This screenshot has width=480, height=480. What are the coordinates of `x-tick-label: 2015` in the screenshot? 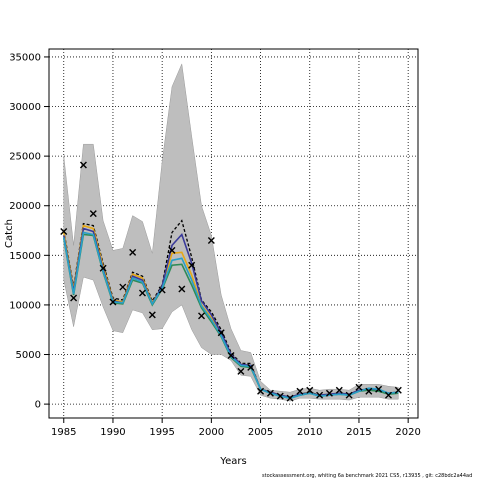 It's located at (358, 432).